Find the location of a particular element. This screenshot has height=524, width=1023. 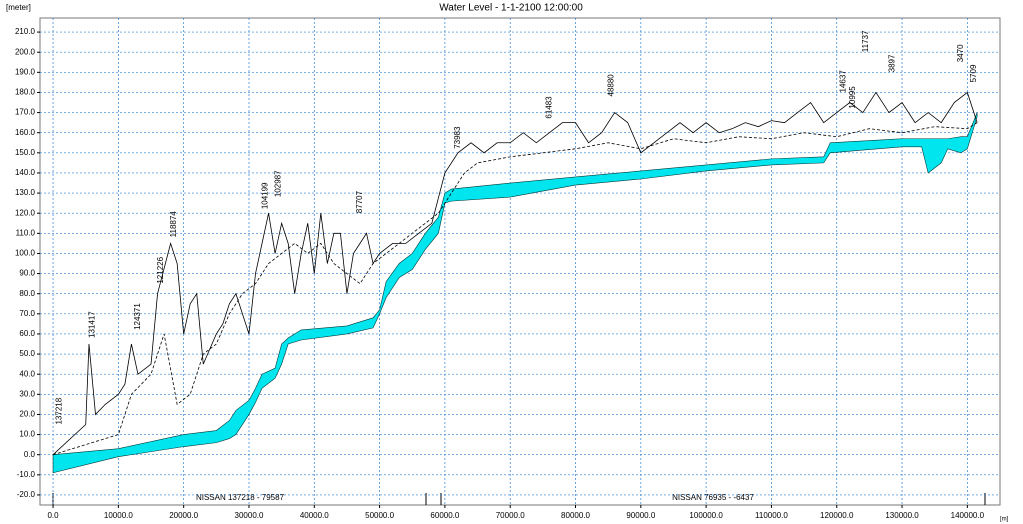

branch-label: NISSAN 137218 - 79587 is located at coordinates (240, 497).